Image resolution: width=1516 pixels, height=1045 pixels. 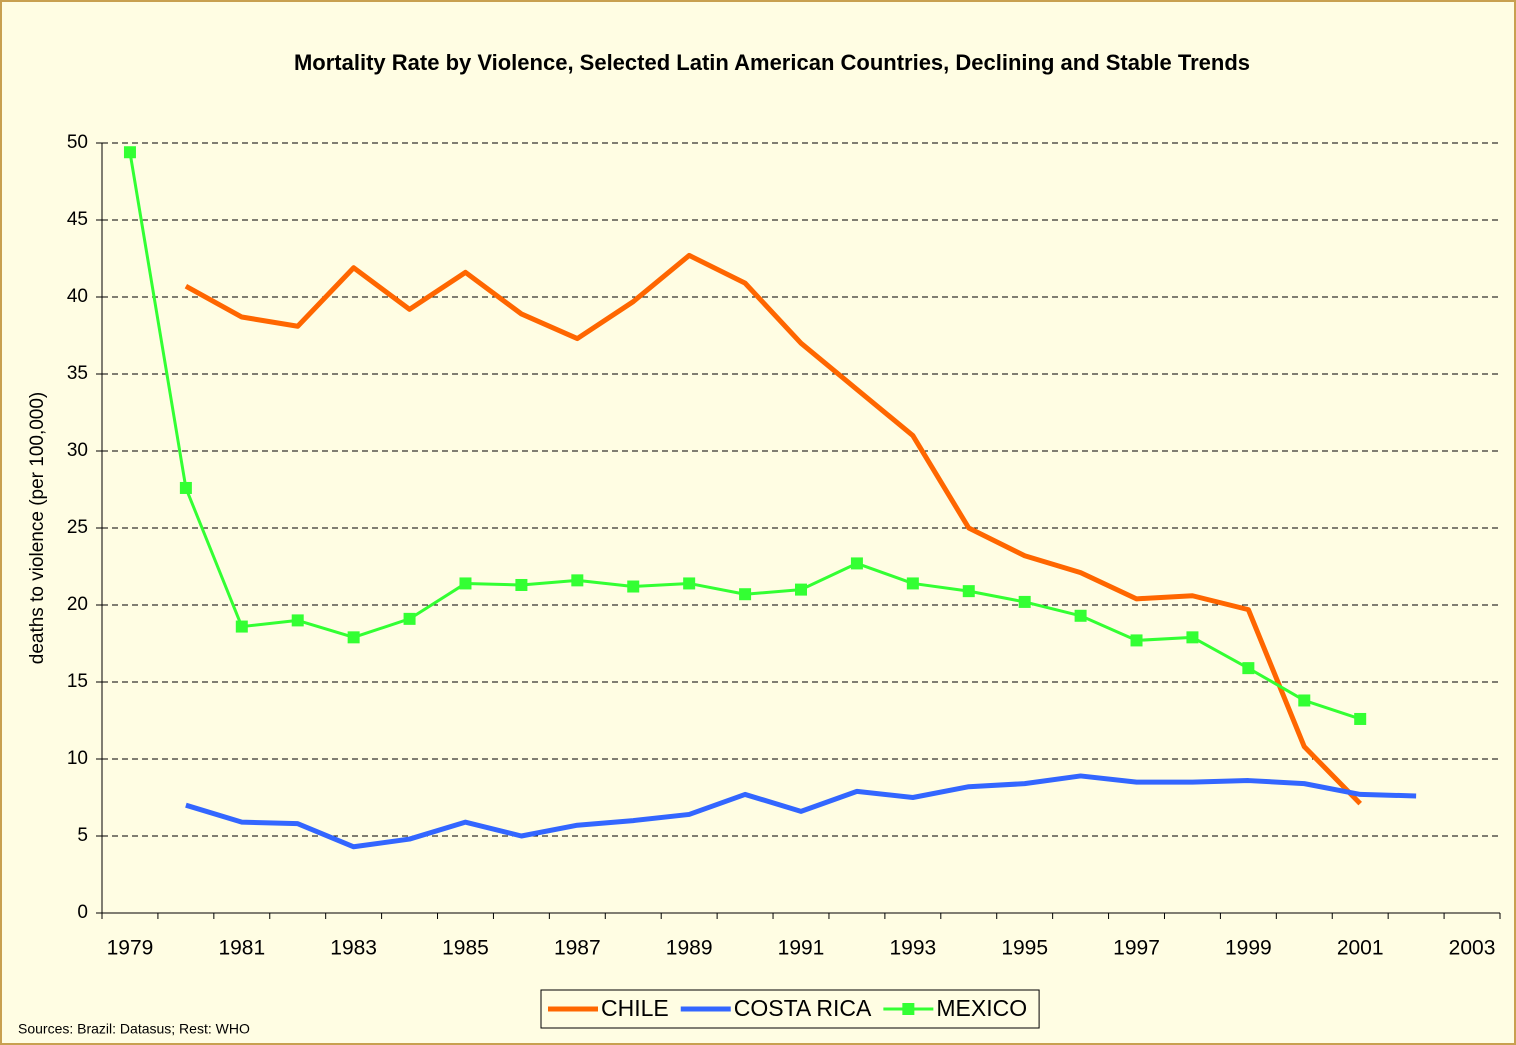 What do you see at coordinates (801, 948) in the screenshot?
I see `x-tick-label: 1991` at bounding box center [801, 948].